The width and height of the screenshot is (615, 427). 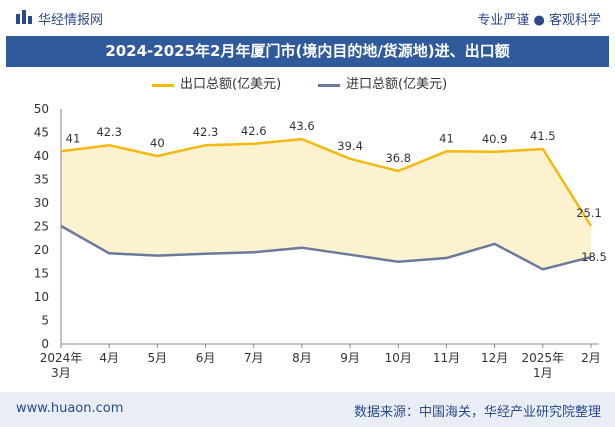 What do you see at coordinates (71, 20) in the screenshot?
I see `brand-name: 华经情报网` at bounding box center [71, 20].